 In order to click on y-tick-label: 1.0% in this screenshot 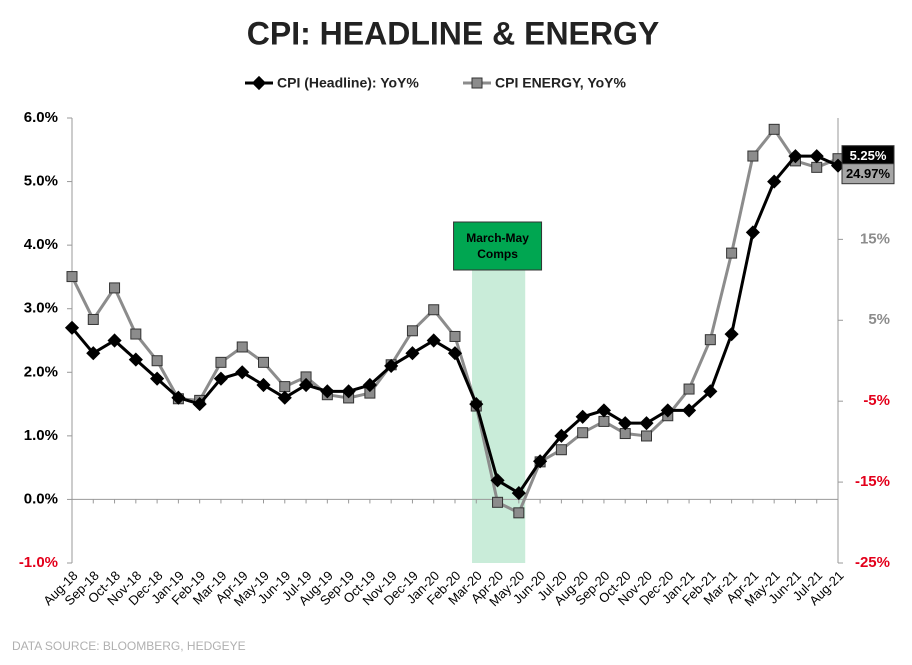, I will do `click(41, 435)`.